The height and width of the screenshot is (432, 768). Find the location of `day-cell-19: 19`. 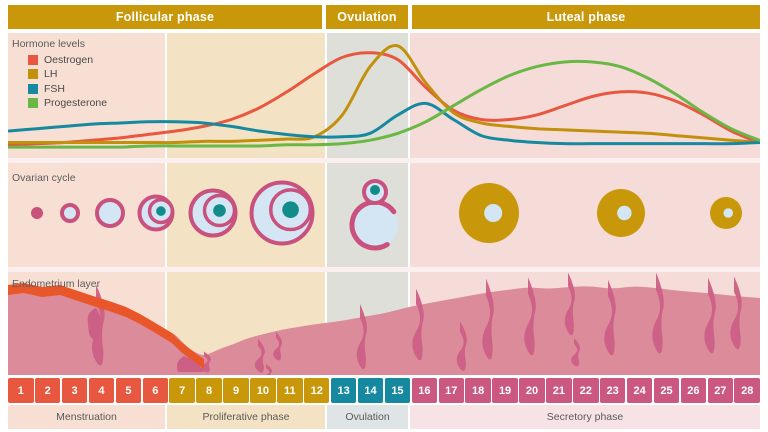

day-cell-19: 19 is located at coordinates (505, 390).